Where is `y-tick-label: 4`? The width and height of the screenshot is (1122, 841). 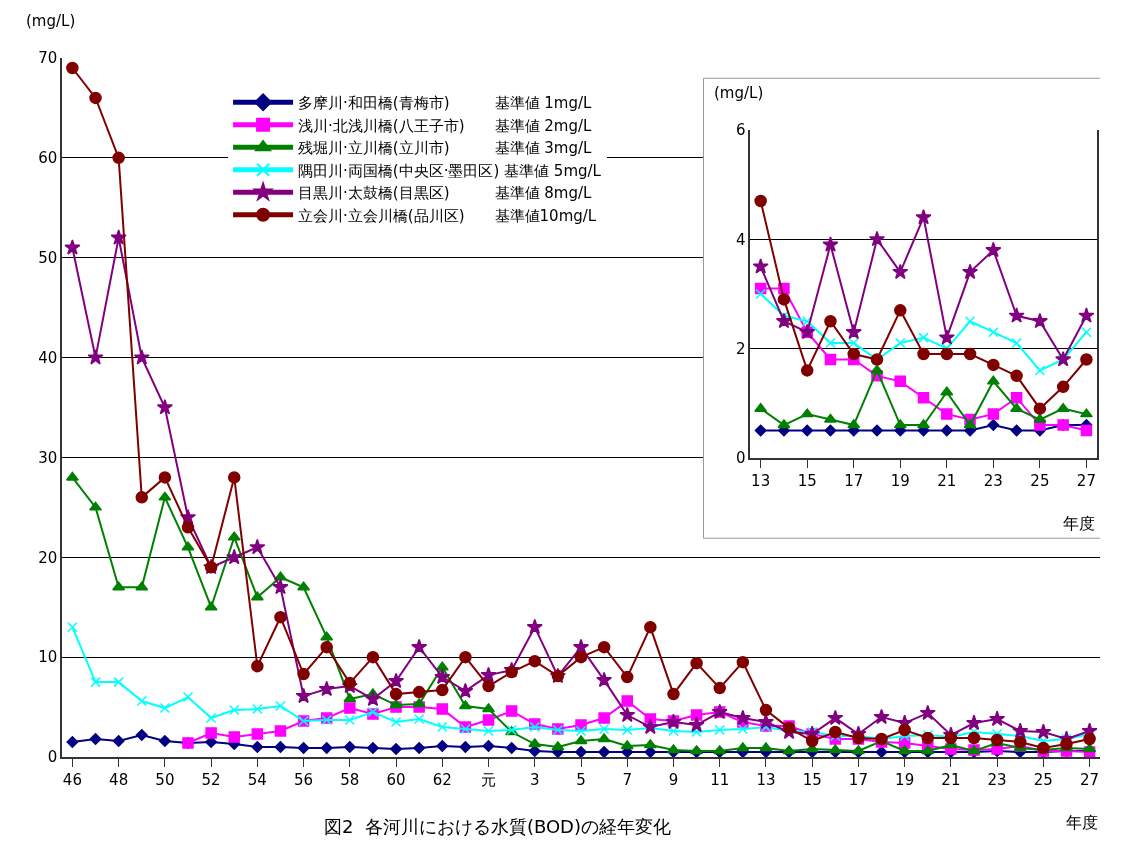 y-tick-label: 4 is located at coordinates (740, 239).